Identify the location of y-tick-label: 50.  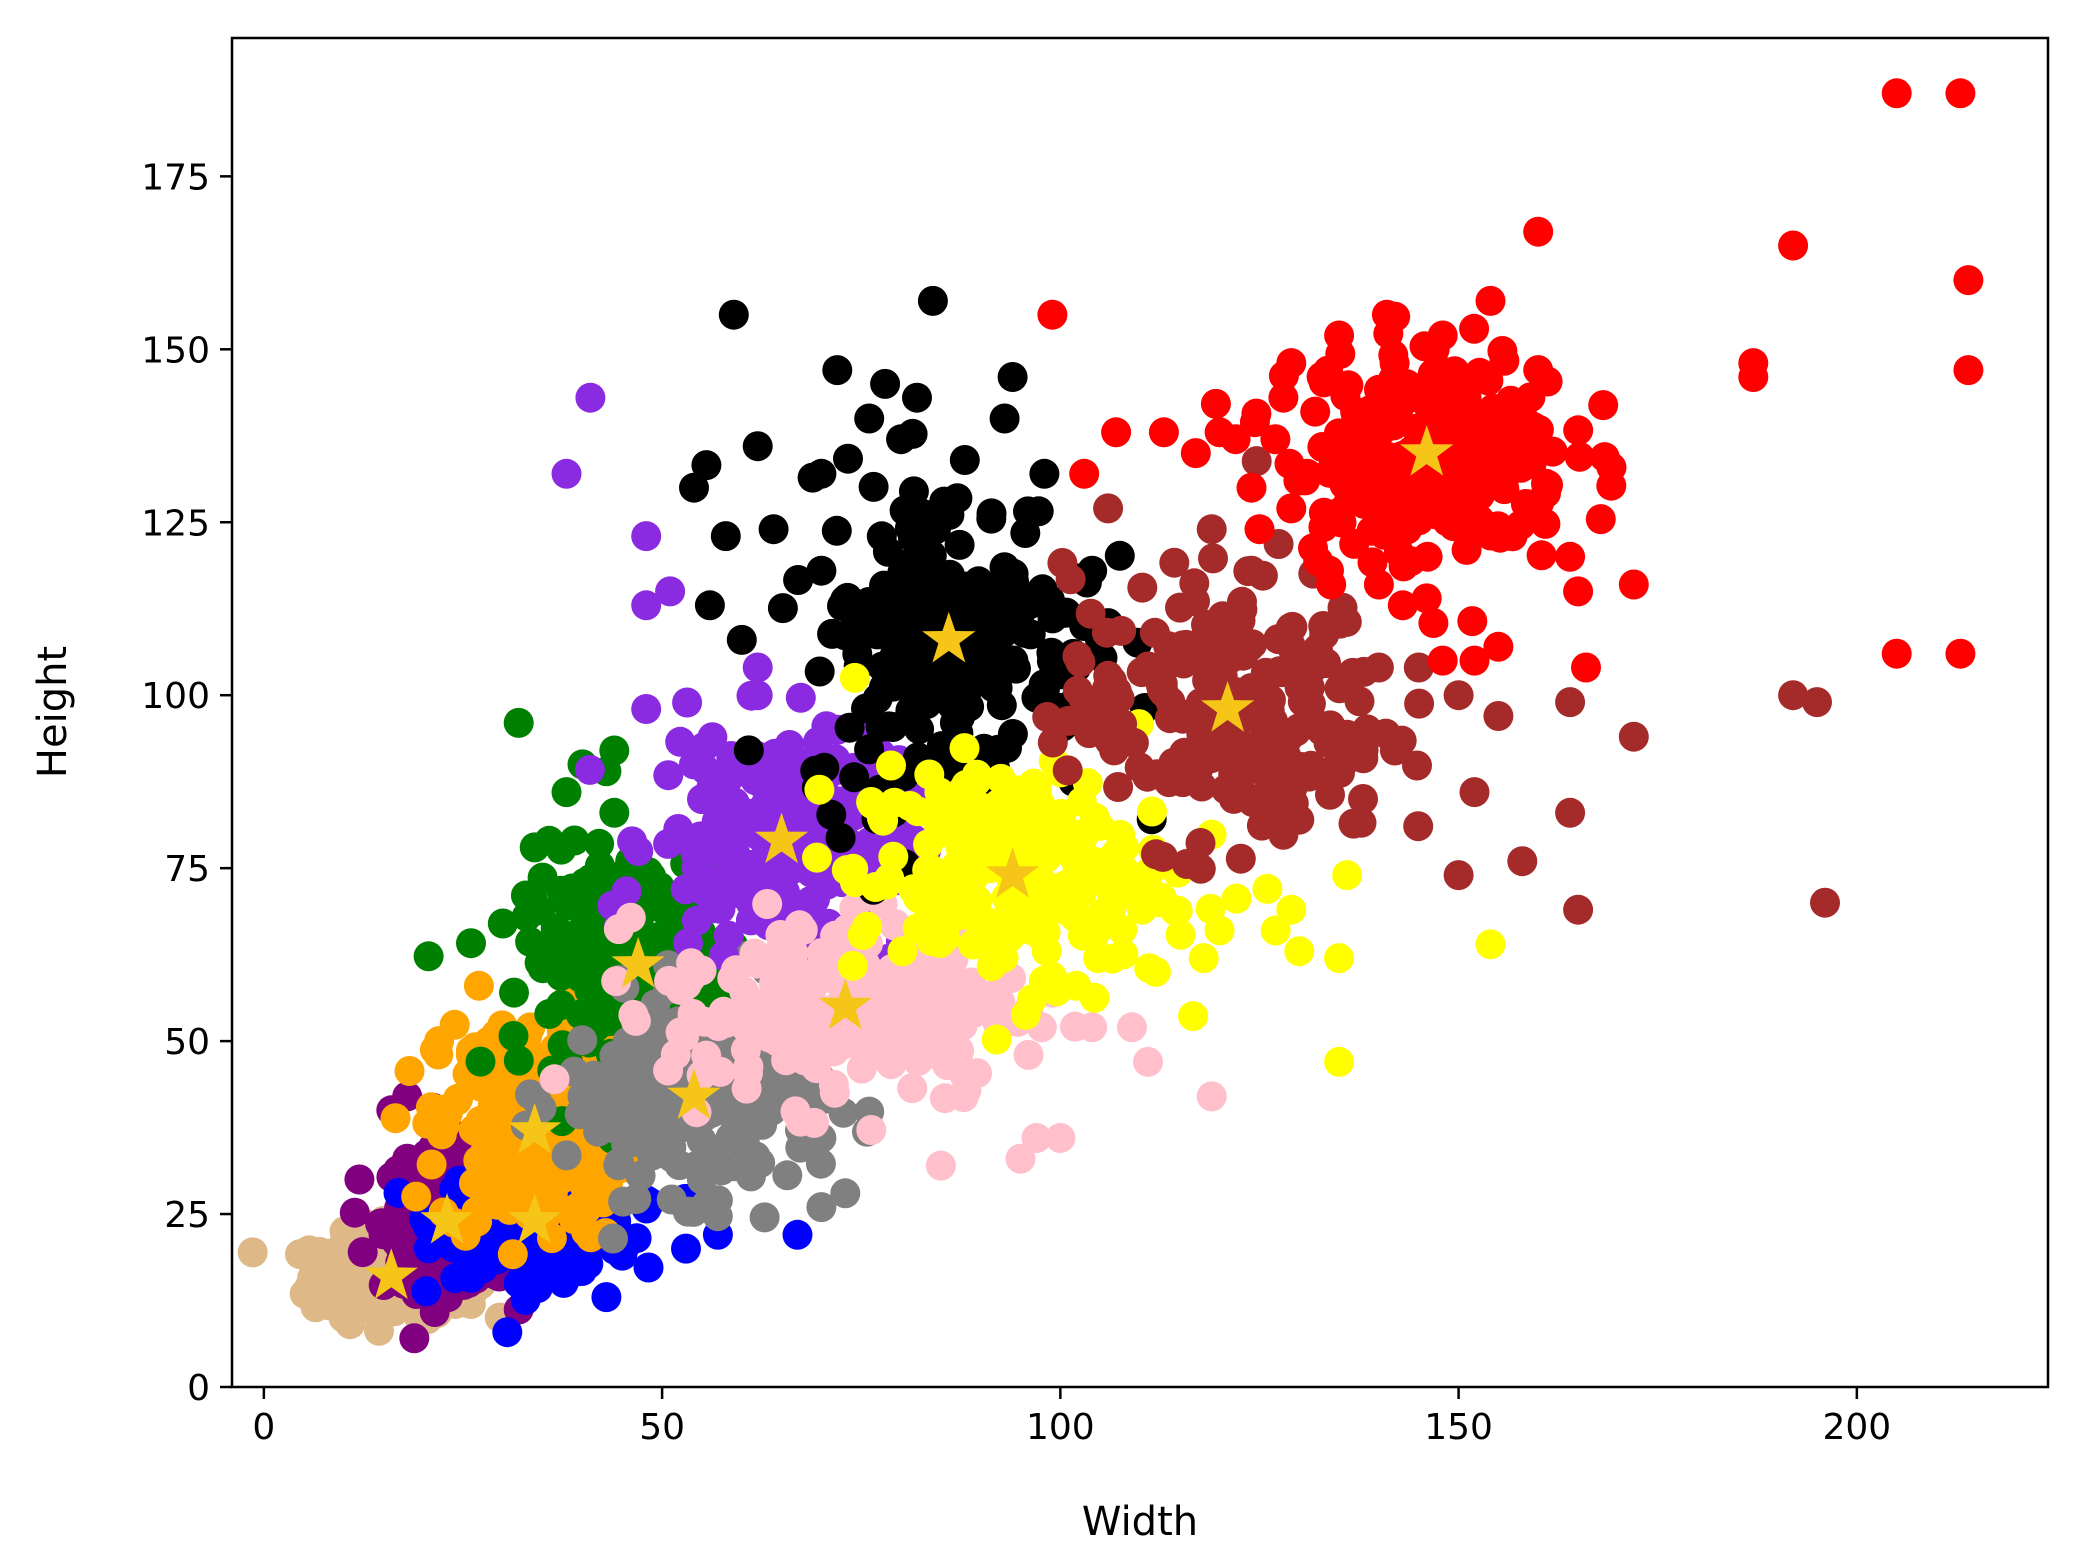
(187, 1042).